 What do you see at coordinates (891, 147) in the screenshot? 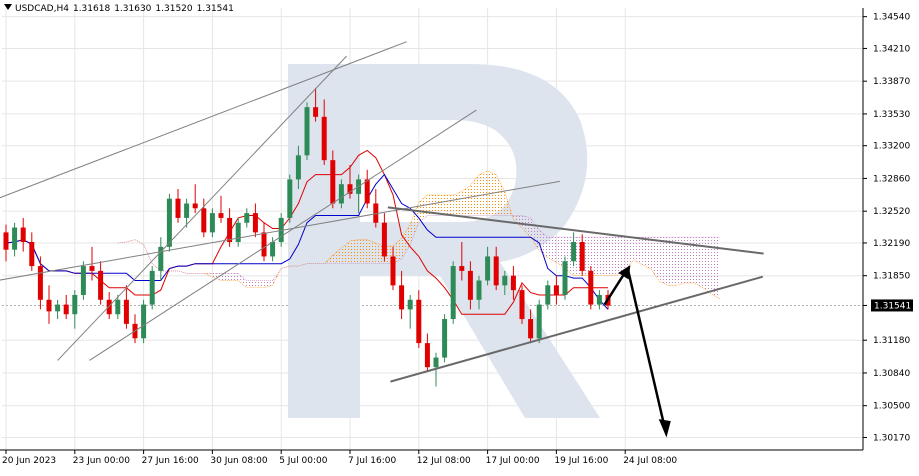
I see `price-tick-label: 1.33200` at bounding box center [891, 147].